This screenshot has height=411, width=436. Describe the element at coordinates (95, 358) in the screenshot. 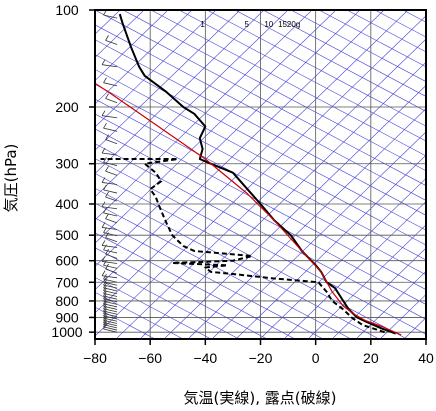

I see `x-tick-label: −80` at that location.